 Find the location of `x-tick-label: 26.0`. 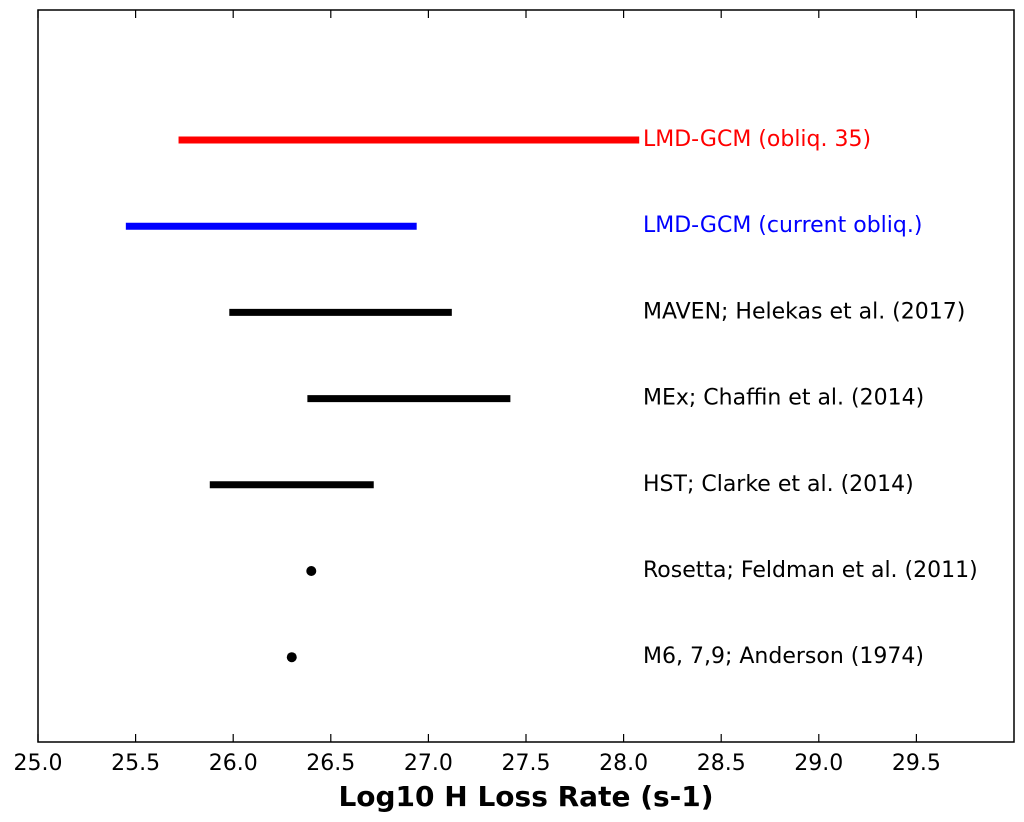

x-tick-label: 26.0 is located at coordinates (233, 763).